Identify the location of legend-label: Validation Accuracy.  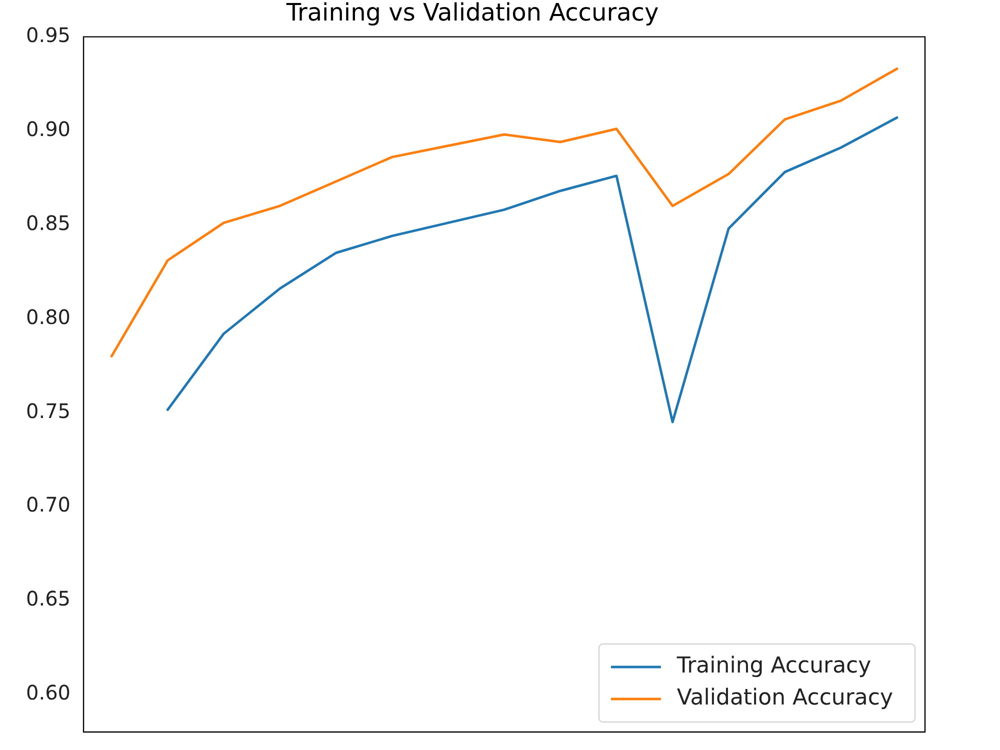
(785, 698).